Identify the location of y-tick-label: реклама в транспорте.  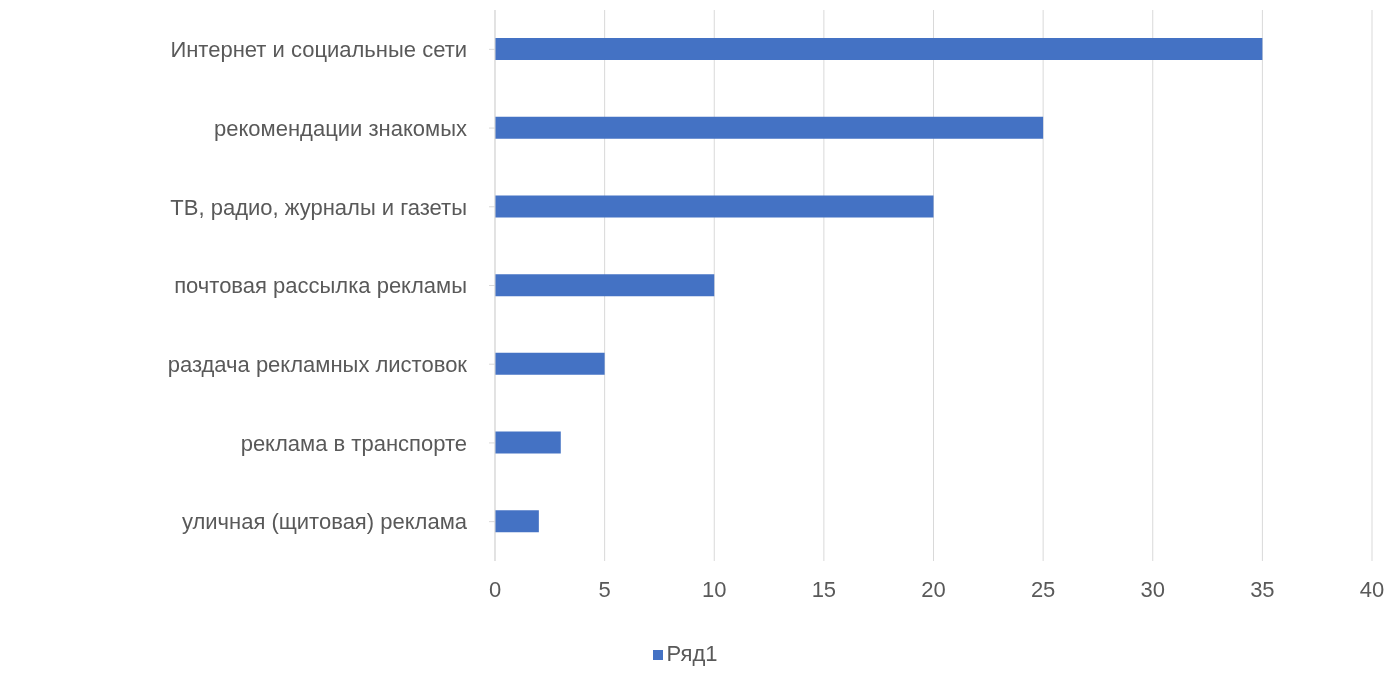
(353, 443).